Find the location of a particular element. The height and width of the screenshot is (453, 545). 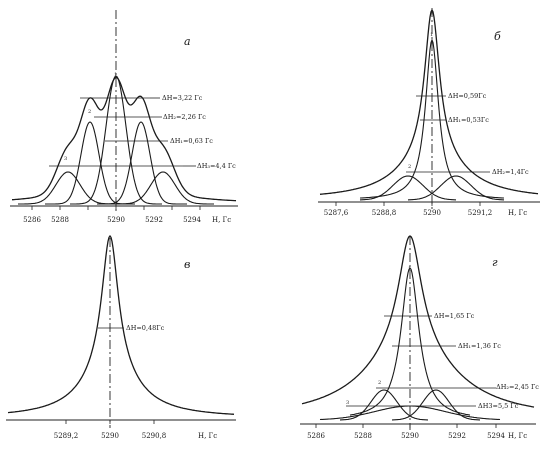

panel-g-axis-ticks is located at coordinates (406, 426).